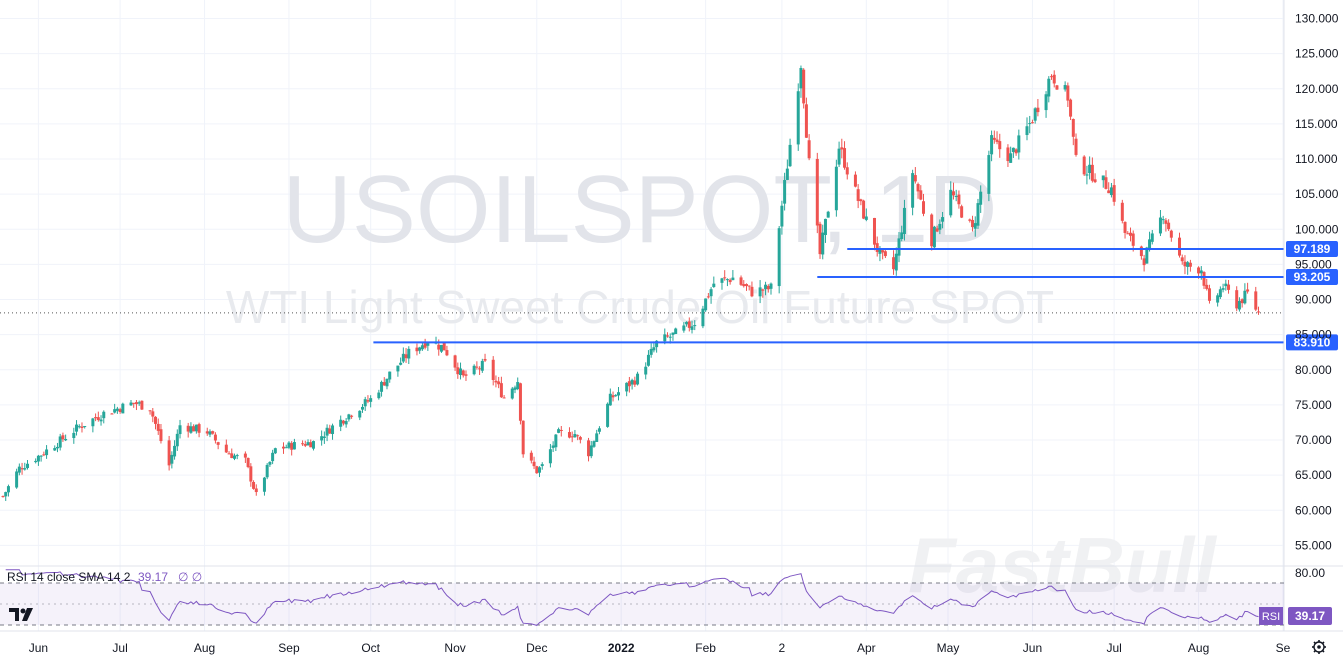 The height and width of the screenshot is (666, 1343). I want to click on description-watermark: WTI Light Sweet Crude Oil Future SPOT, so click(640, 307).